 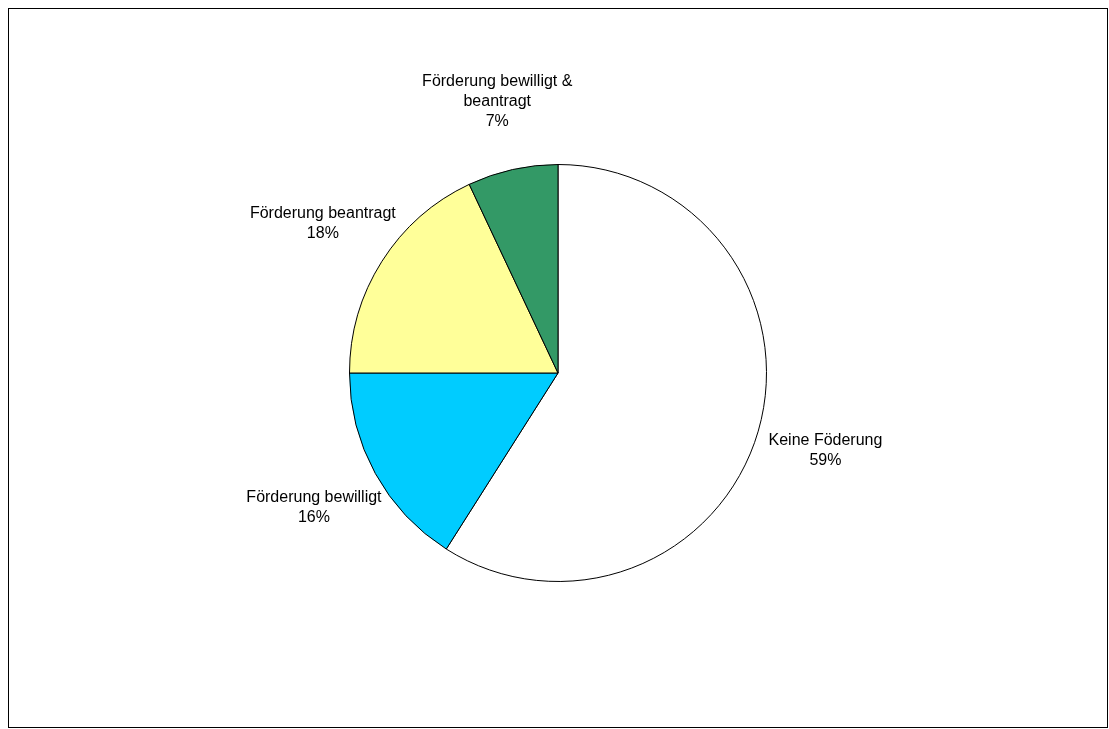 What do you see at coordinates (497, 90) in the screenshot?
I see `slice-label: Förderung bewilligt & beantragt` at bounding box center [497, 90].